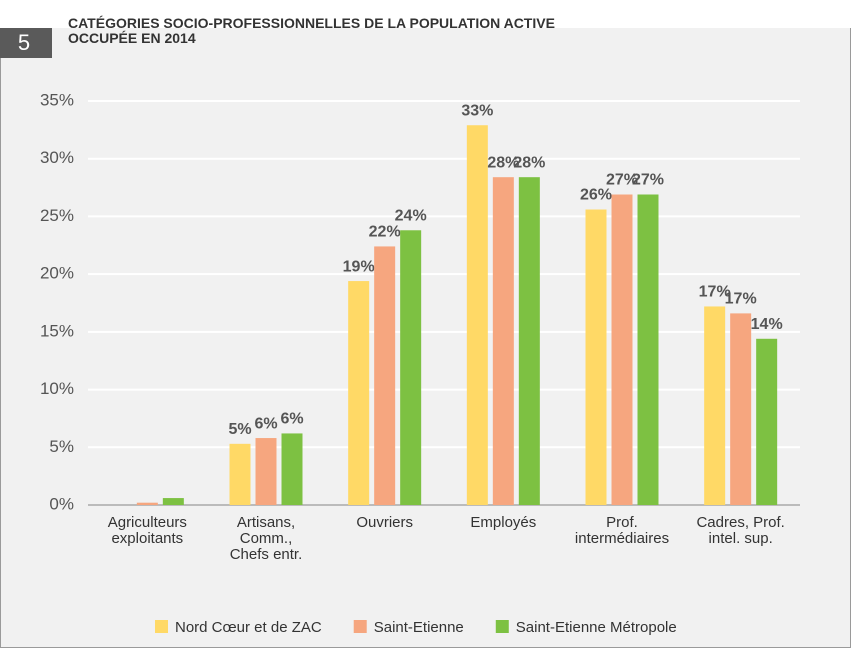  I want to click on y-tick-label: 10%, so click(57, 388).